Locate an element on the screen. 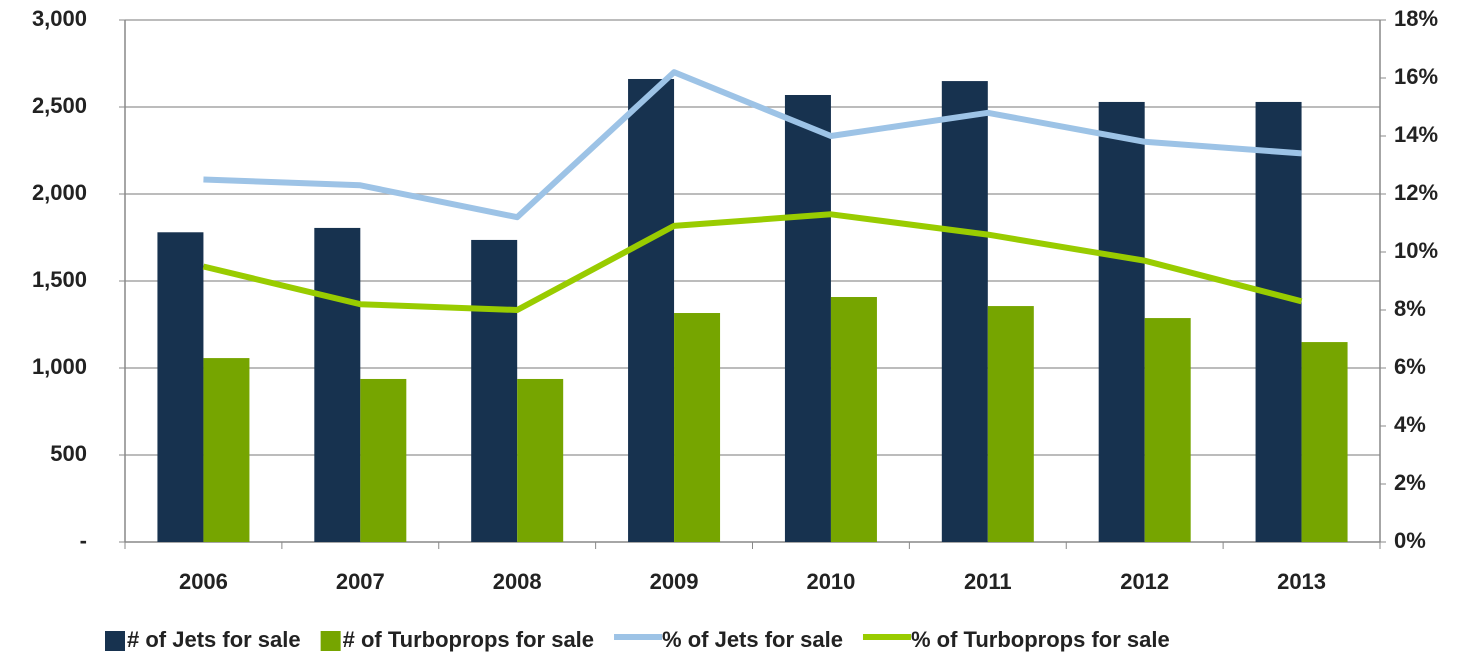 The image size is (1472, 660). legend-label: % of Turboprops for sale is located at coordinates (1040, 639).